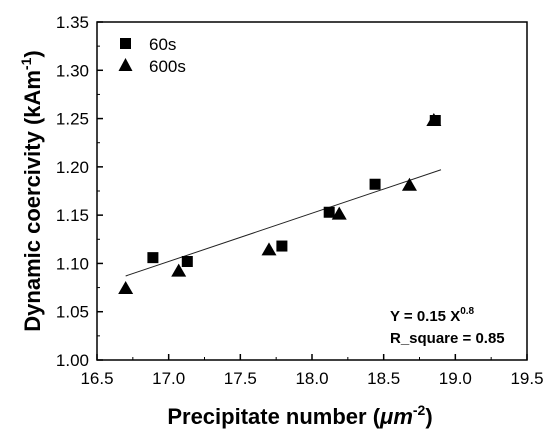 The width and height of the screenshot is (550, 439). Describe the element at coordinates (299, 415) in the screenshot. I see `x-axis-title: Precipitate number (μm-2)` at that location.